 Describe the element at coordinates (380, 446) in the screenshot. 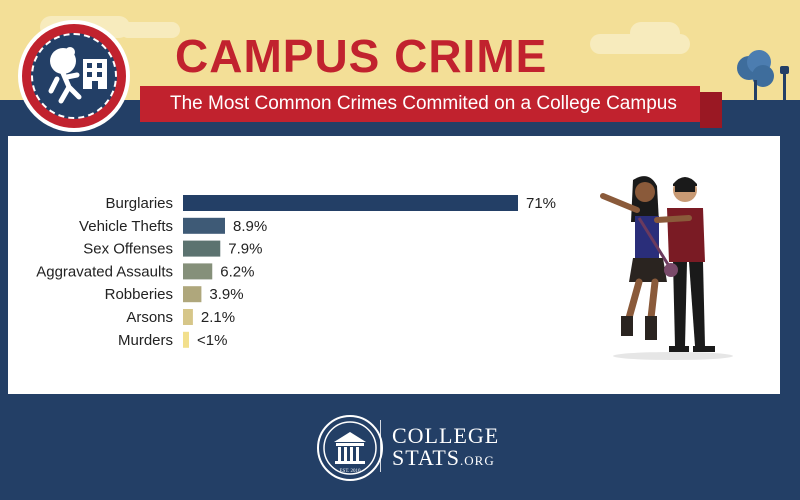

I see `footer-divider` at that location.